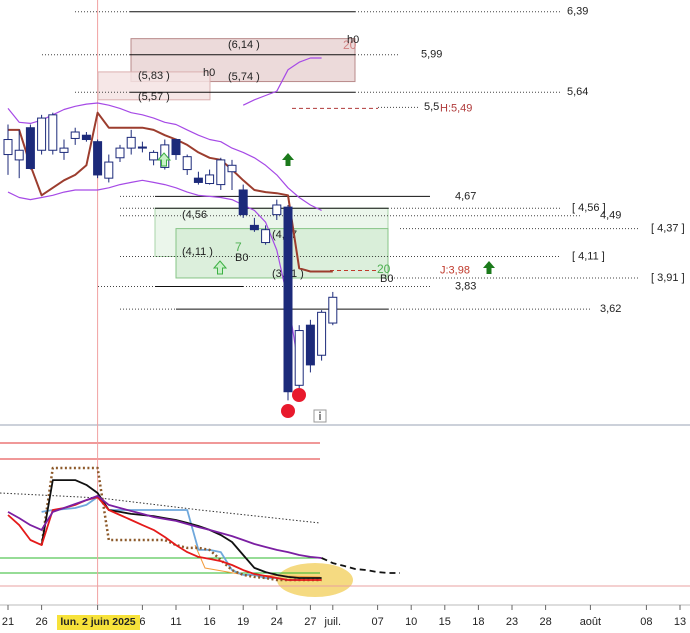 This screenshot has width=690, height=633. I want to click on indicator, so click(203, 524).